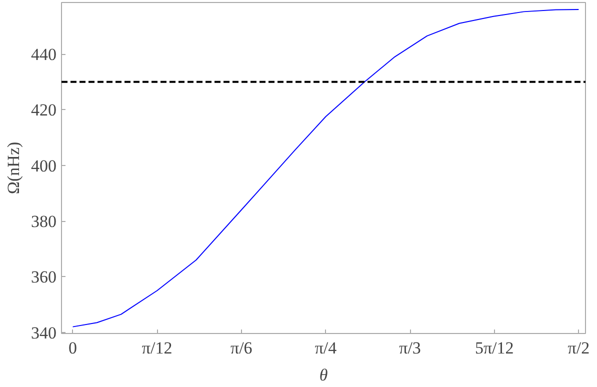  I want to click on x-axis-title: θ, so click(323, 375).